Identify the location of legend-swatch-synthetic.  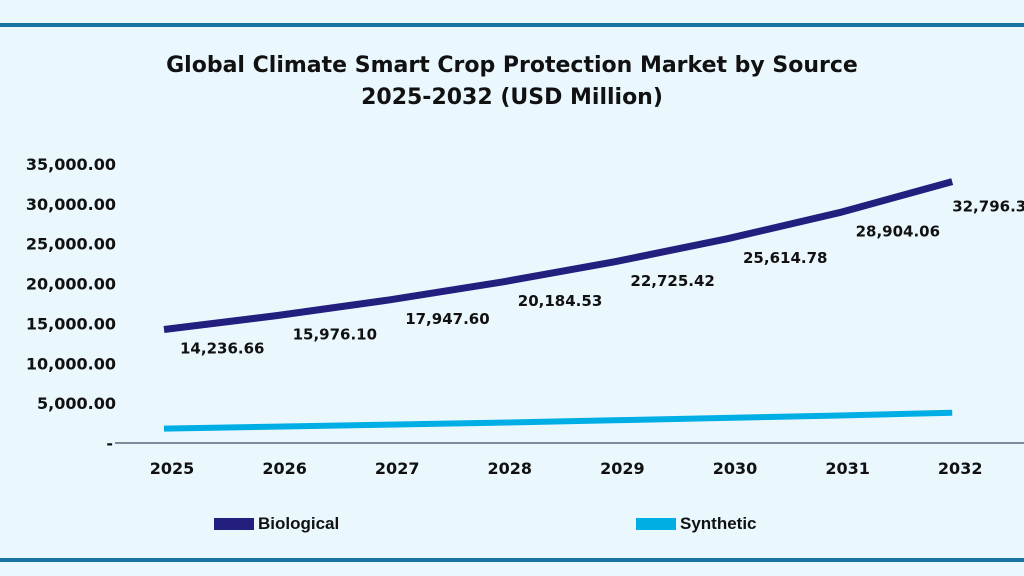
(656, 524).